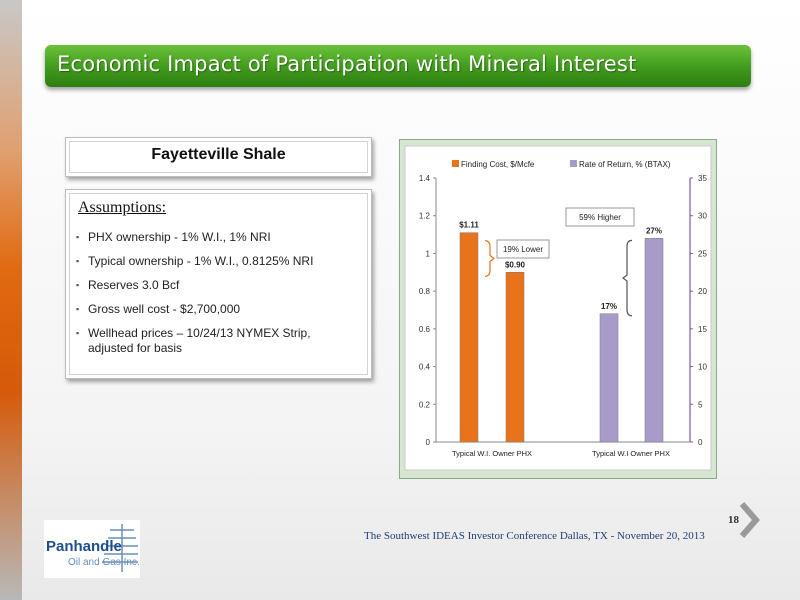 This screenshot has height=600, width=800. What do you see at coordinates (455, 163) in the screenshot?
I see `legend-swatch-finding-cost` at bounding box center [455, 163].